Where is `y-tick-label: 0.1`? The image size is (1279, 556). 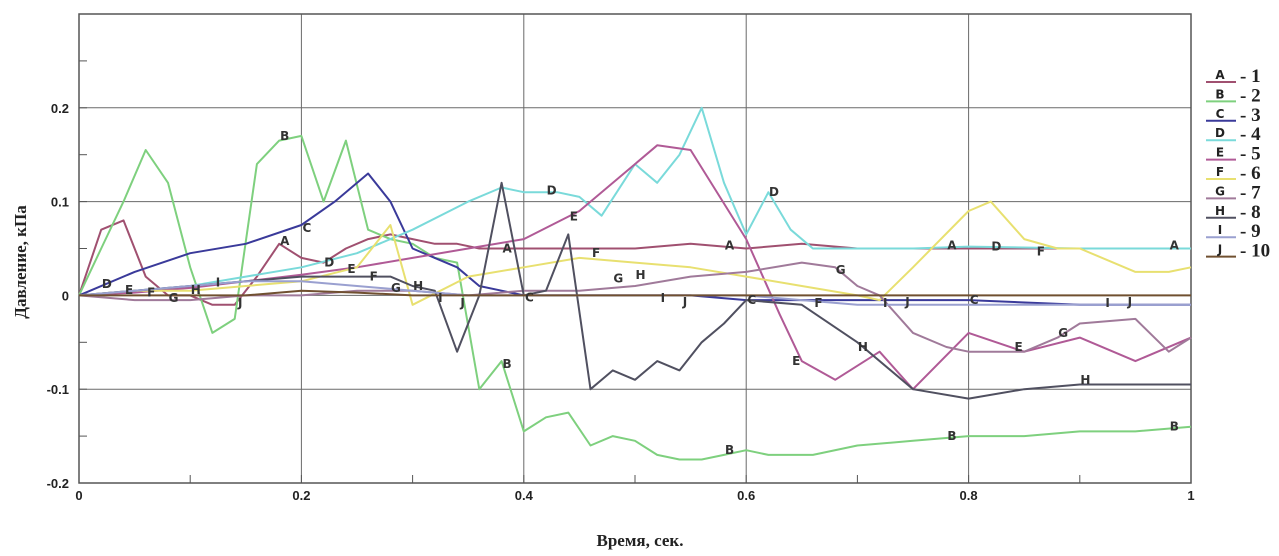 y-tick-label: 0.1 is located at coordinates (60, 202).